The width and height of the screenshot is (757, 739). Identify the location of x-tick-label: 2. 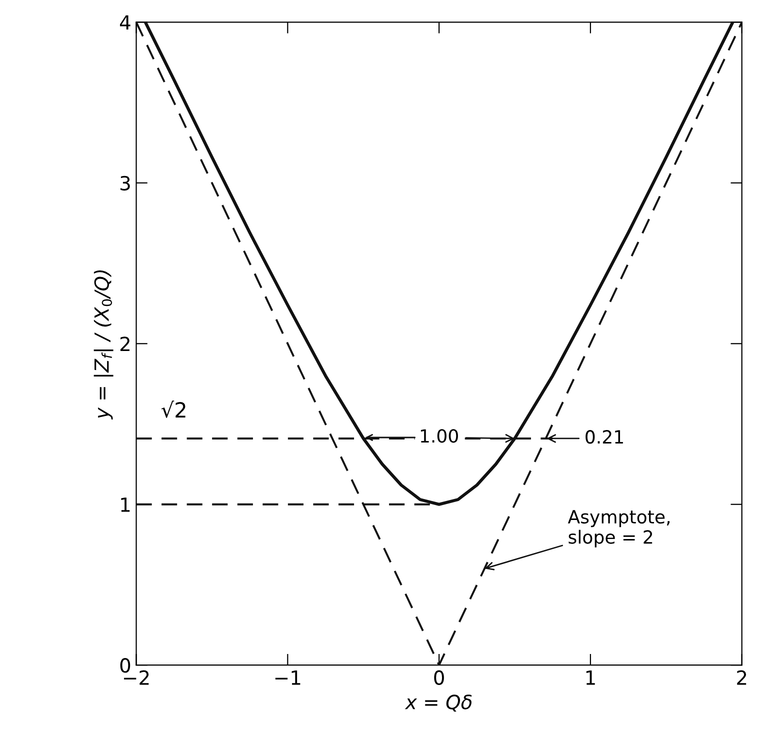
(741, 677).